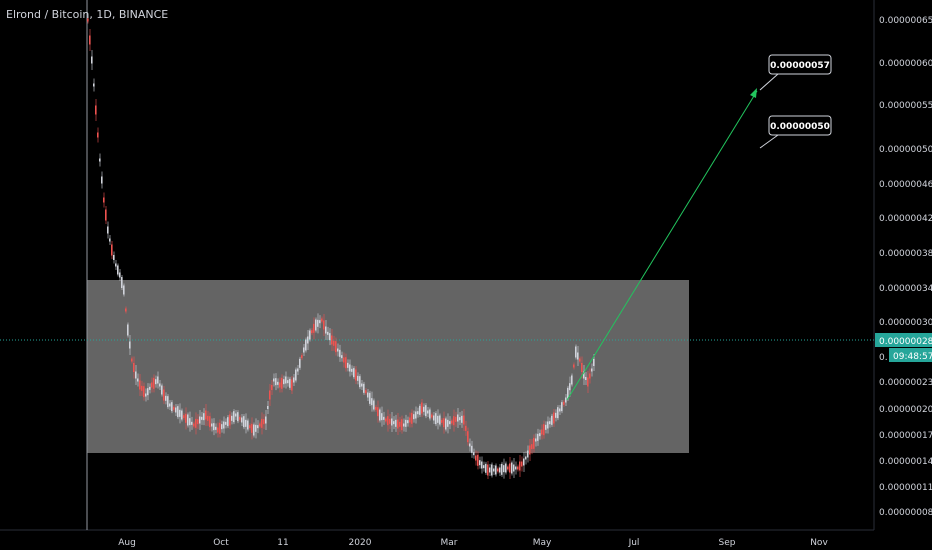 This screenshot has height=550, width=932. What do you see at coordinates (662, 245) in the screenshot?
I see `projection-arrow` at bounding box center [662, 245].